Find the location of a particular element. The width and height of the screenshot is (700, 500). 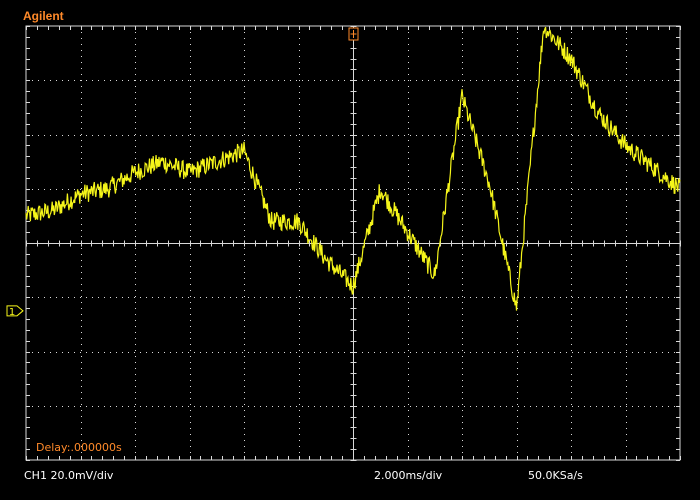

trigger-glyph is located at coordinates (353, 34).